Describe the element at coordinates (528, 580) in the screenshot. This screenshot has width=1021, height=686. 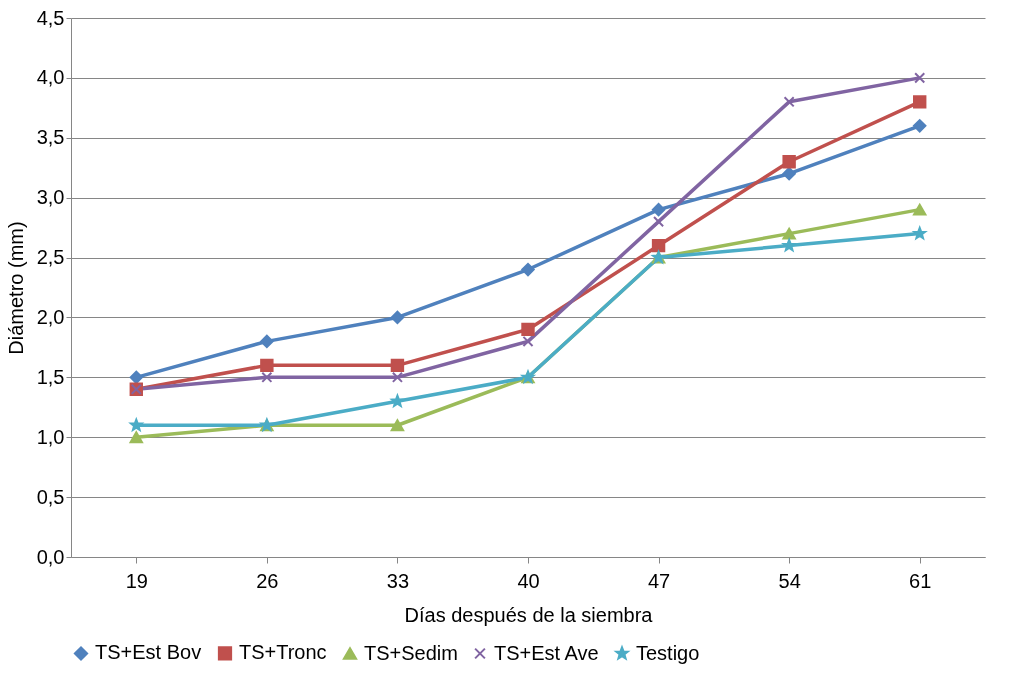
I see `x-tick-label: 40` at that location.